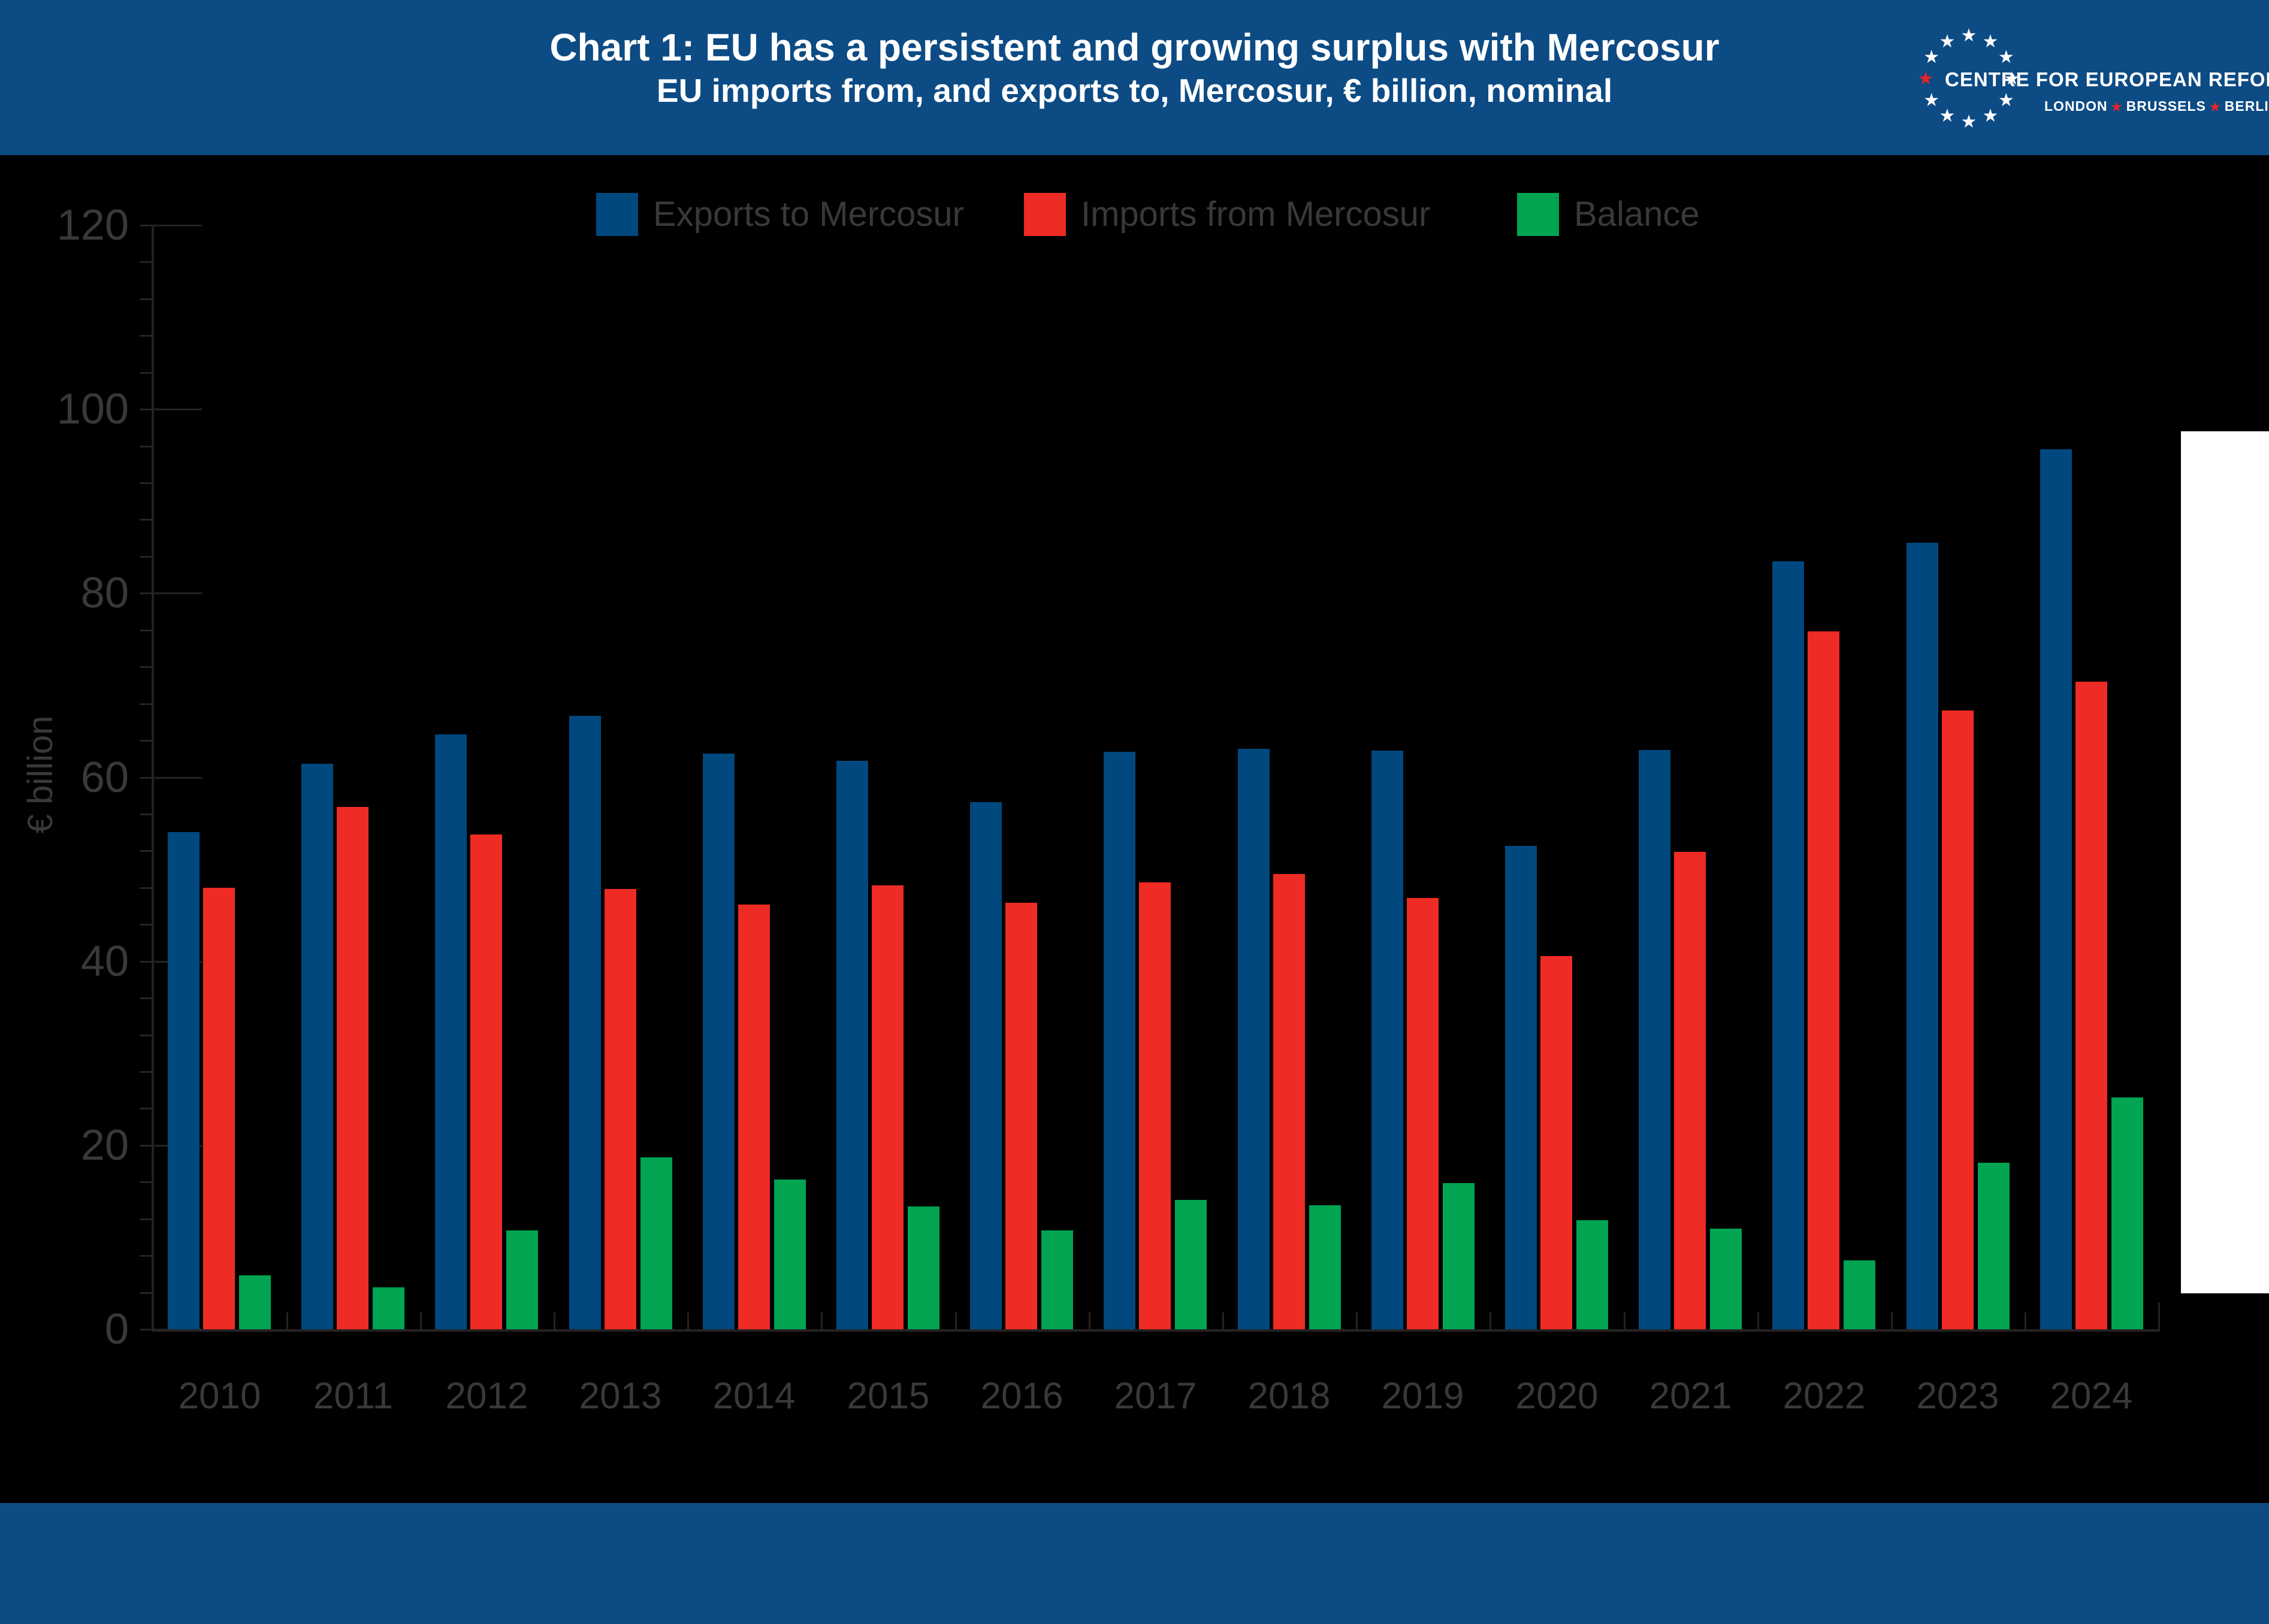  What do you see at coordinates (219, 1109) in the screenshot?
I see `bar-2010-imports` at bounding box center [219, 1109].